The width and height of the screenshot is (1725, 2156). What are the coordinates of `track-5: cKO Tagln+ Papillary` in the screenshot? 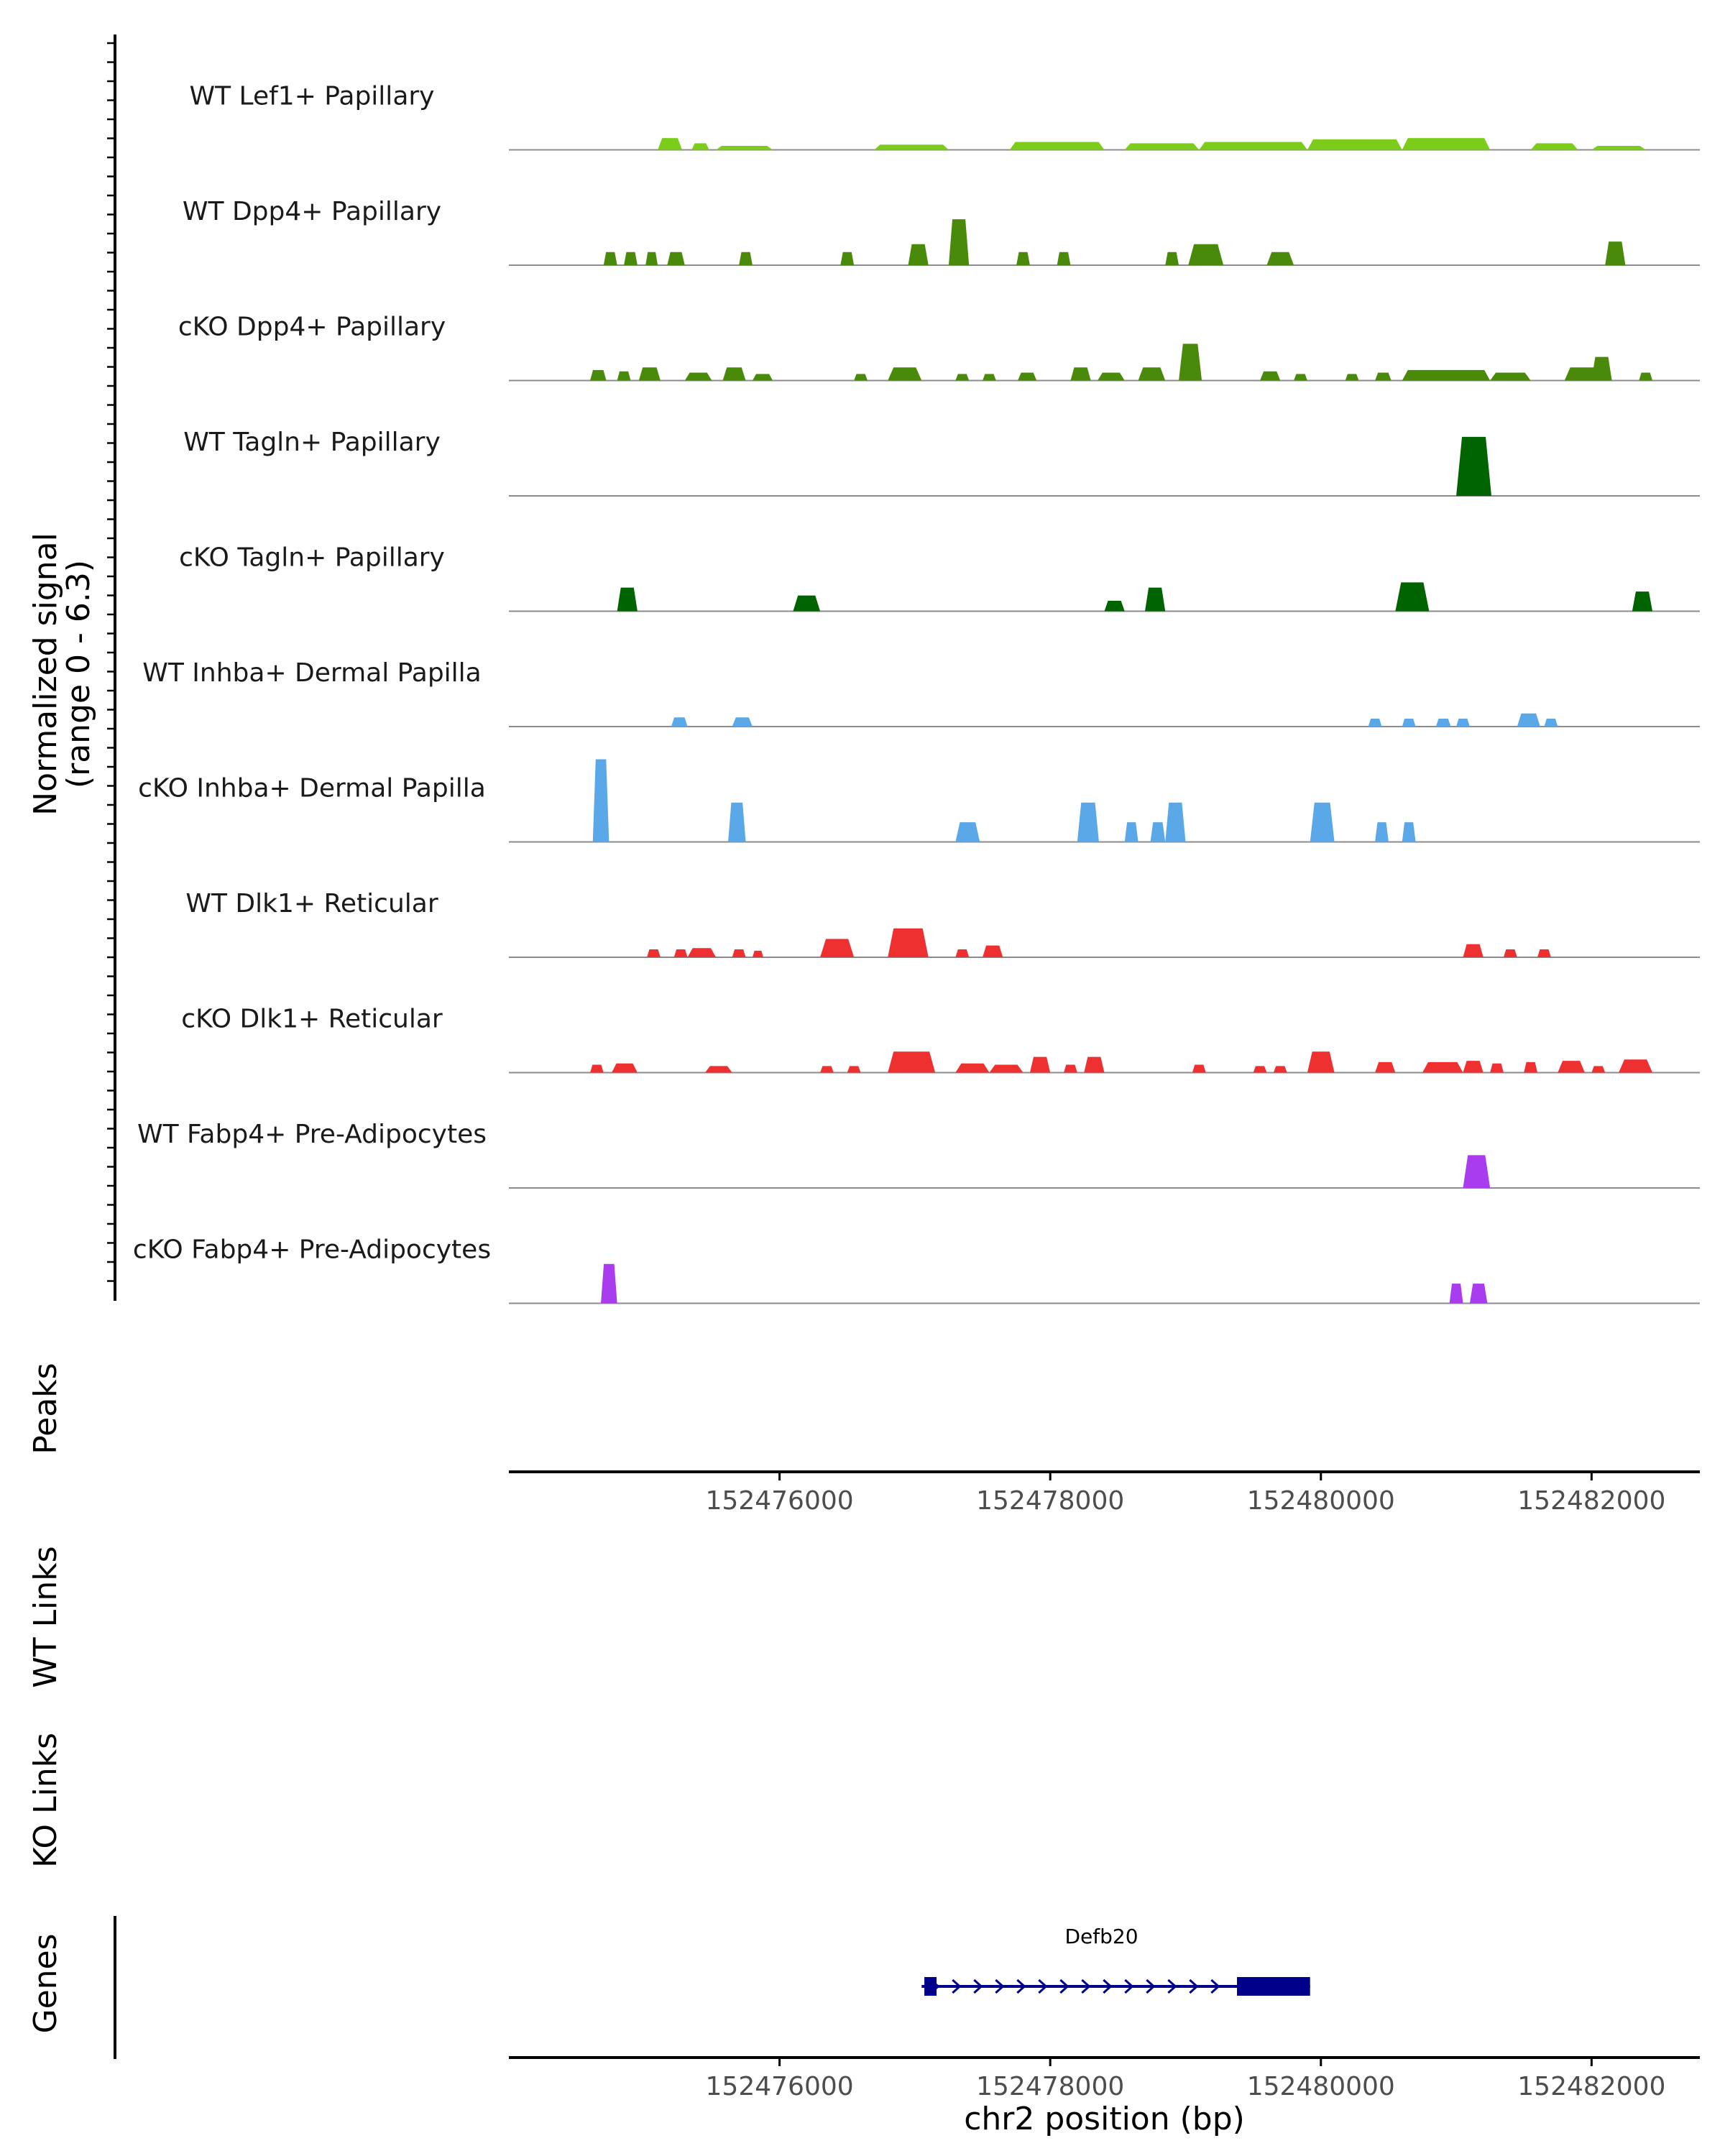 It's located at (939, 577).